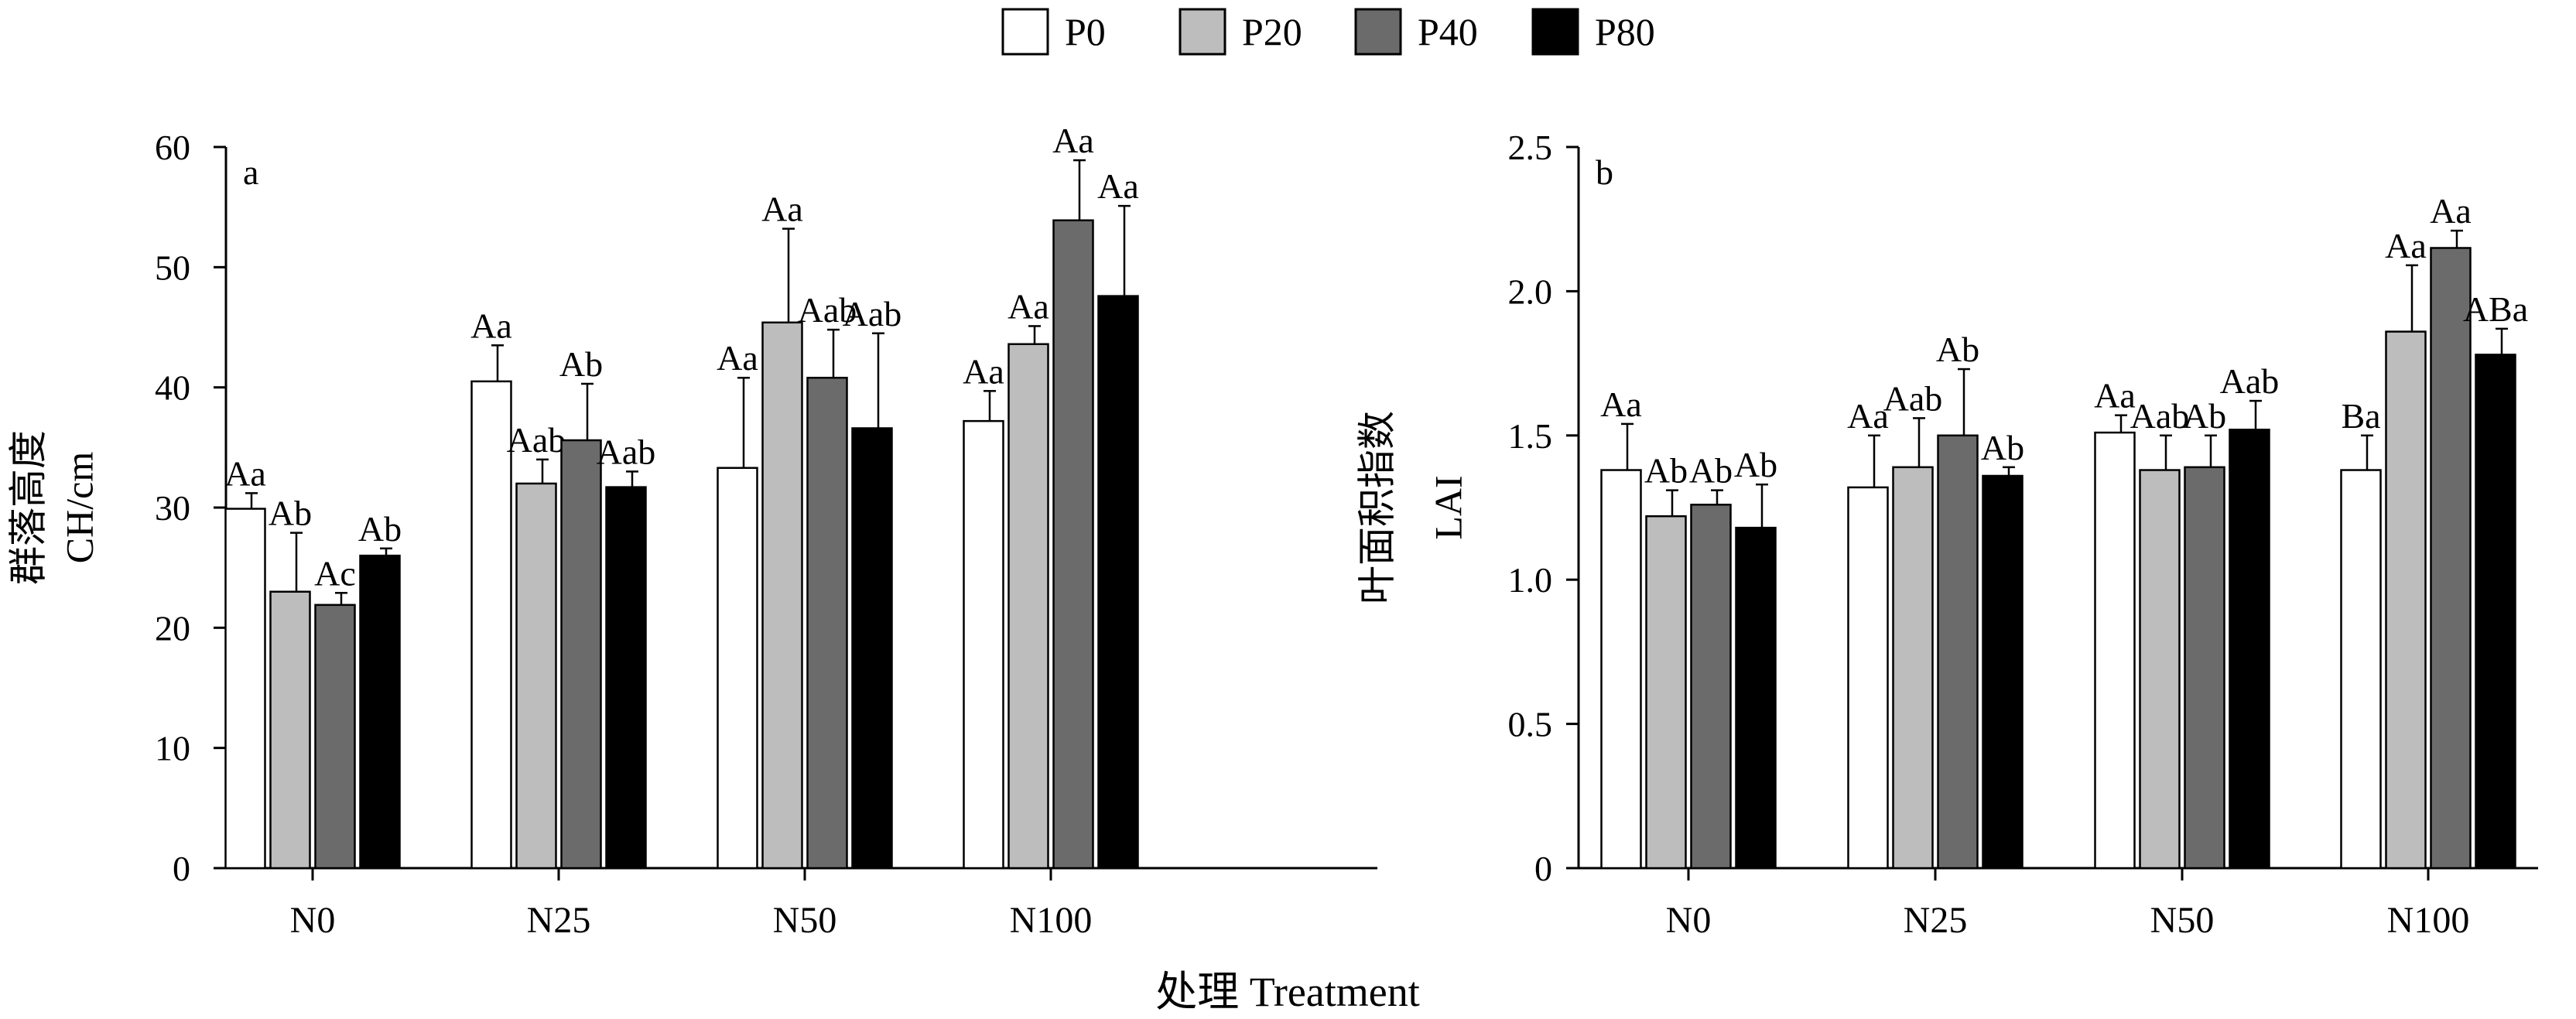  What do you see at coordinates (1530, 580) in the screenshot?
I see `y-tick-label: 1.0` at bounding box center [1530, 580].